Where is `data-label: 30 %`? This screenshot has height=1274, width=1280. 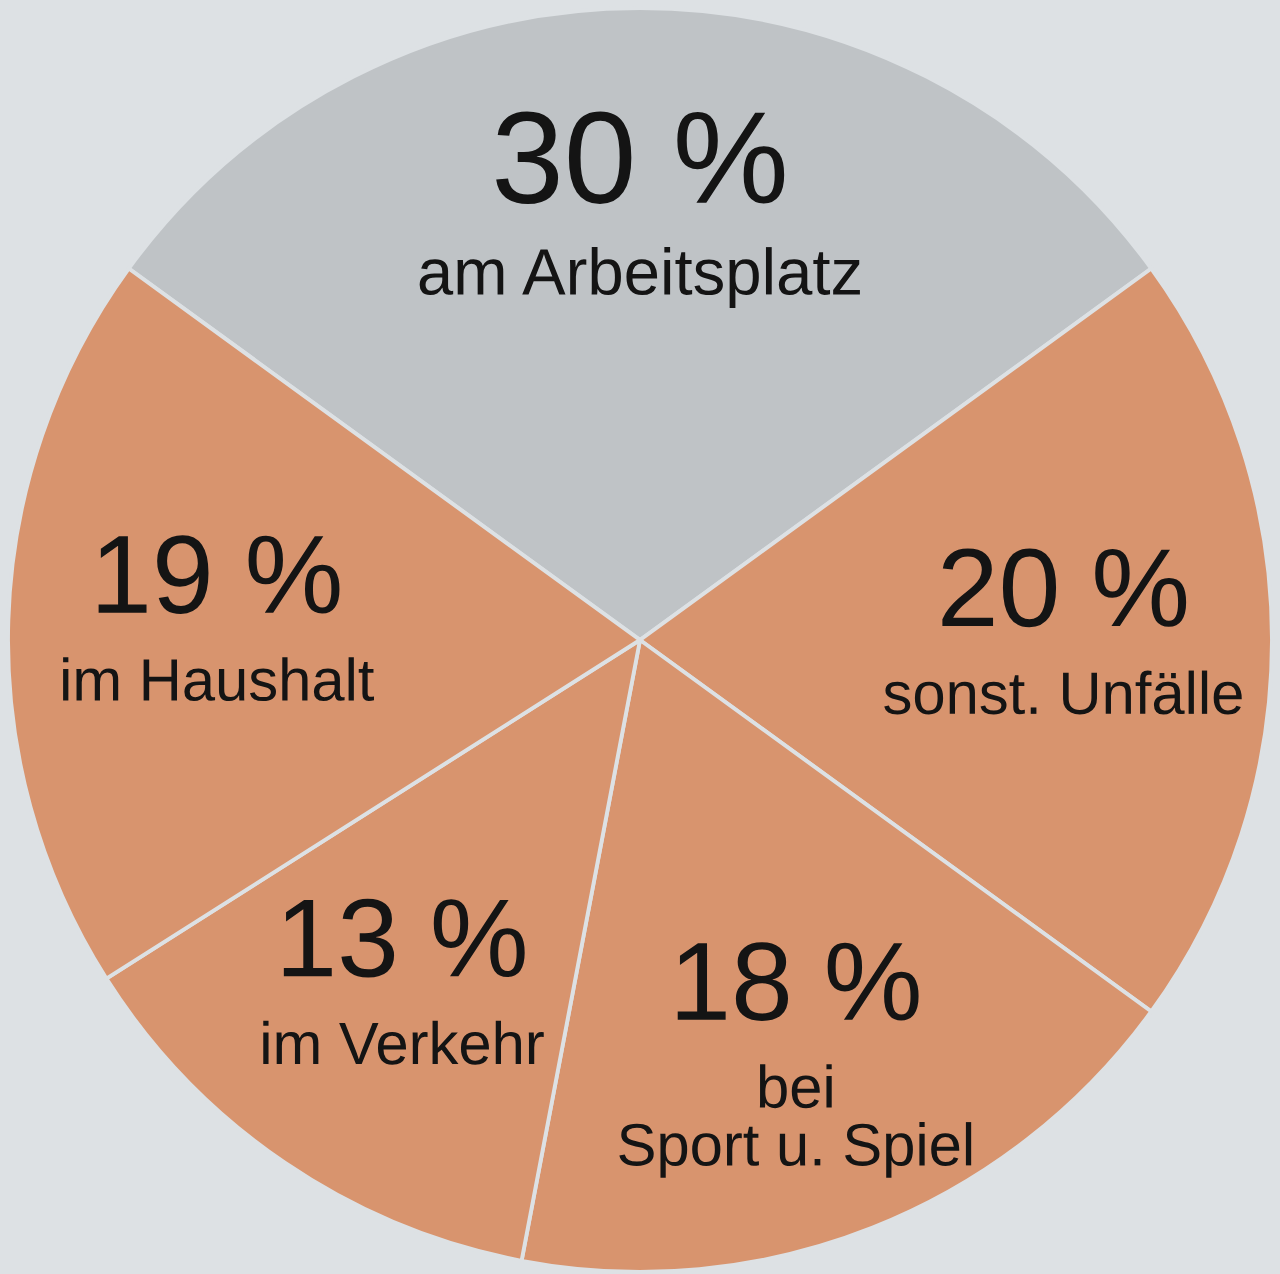 data-label: 30 % is located at coordinates (640, 157).